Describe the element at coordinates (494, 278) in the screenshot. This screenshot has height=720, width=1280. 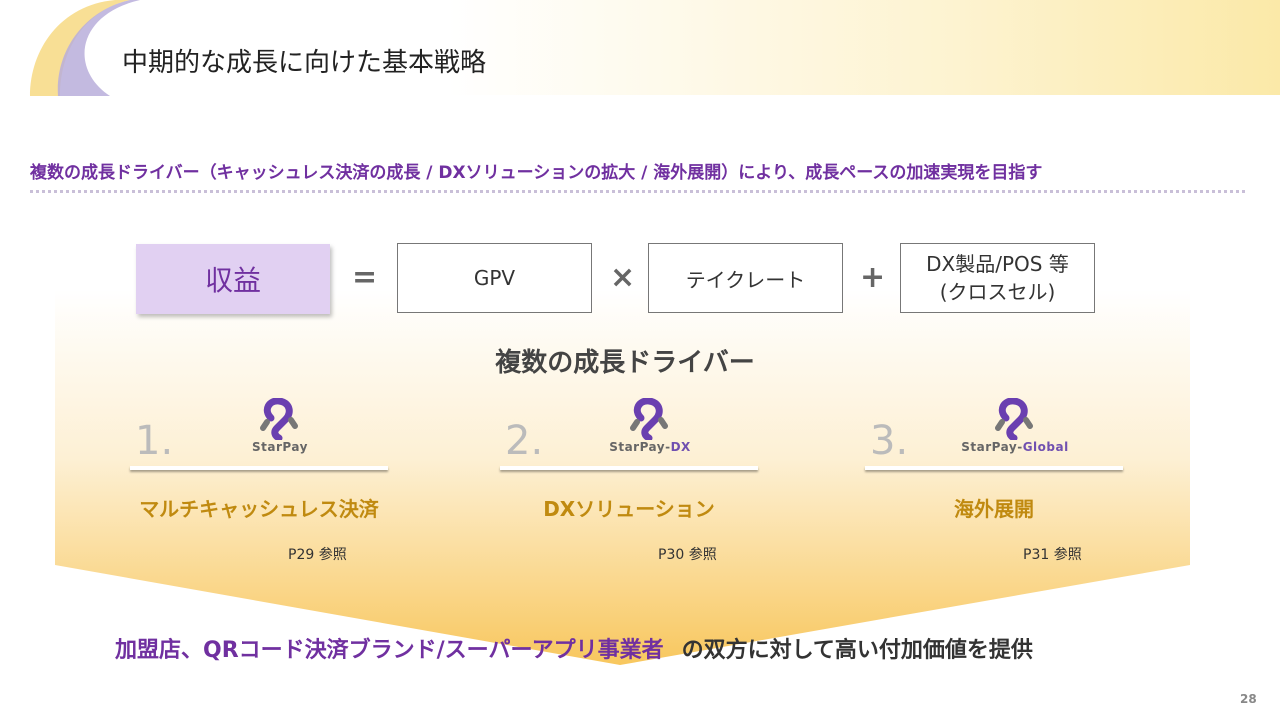
I see `gpv-box: GPV` at that location.